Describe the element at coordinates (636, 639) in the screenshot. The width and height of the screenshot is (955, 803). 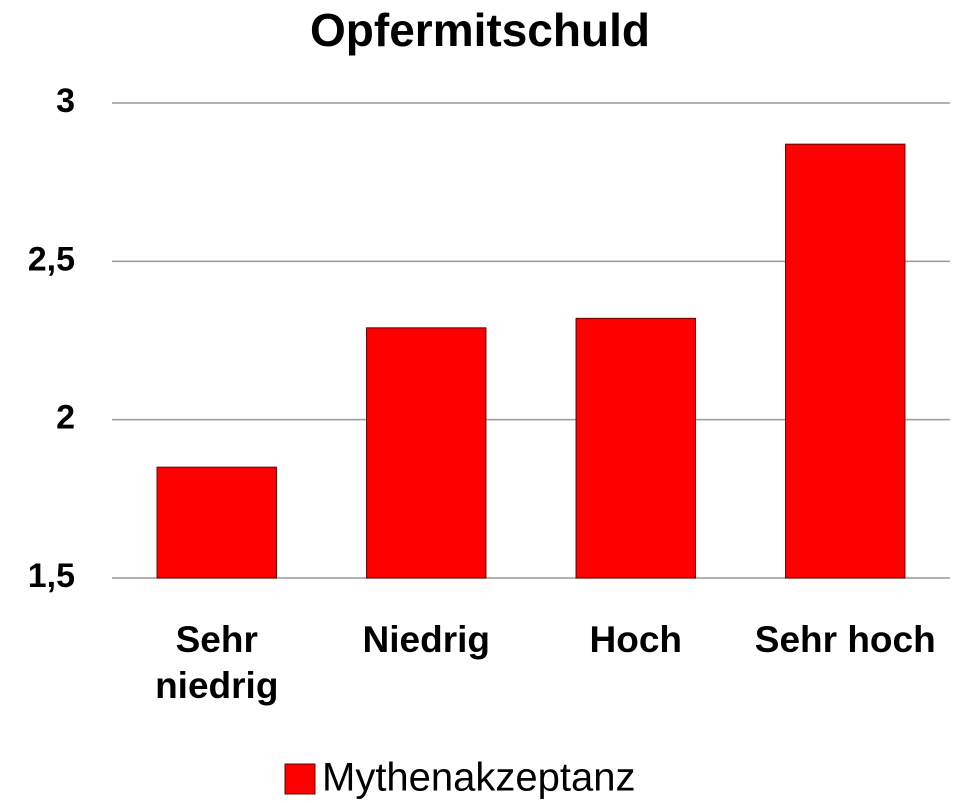
I see `x-tick-label: Hoch` at that location.